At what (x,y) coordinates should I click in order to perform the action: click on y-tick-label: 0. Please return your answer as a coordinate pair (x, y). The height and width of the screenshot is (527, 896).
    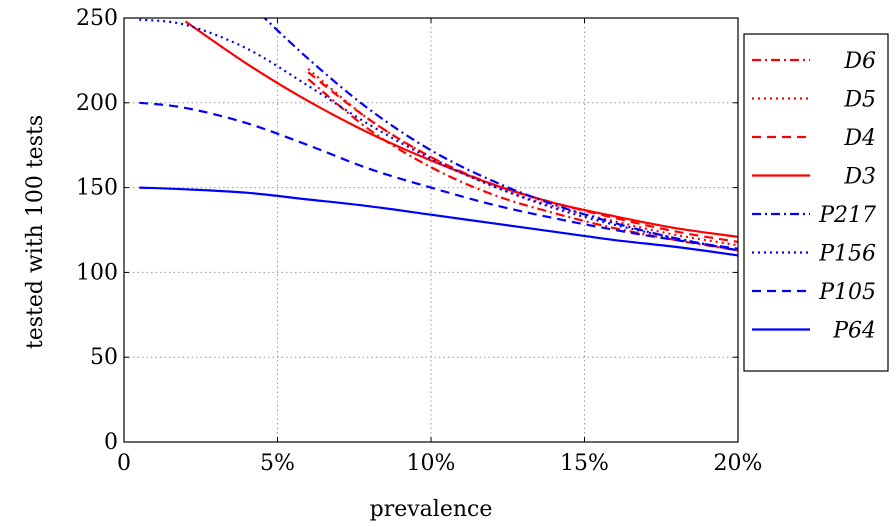
    Looking at the image, I should click on (111, 442).